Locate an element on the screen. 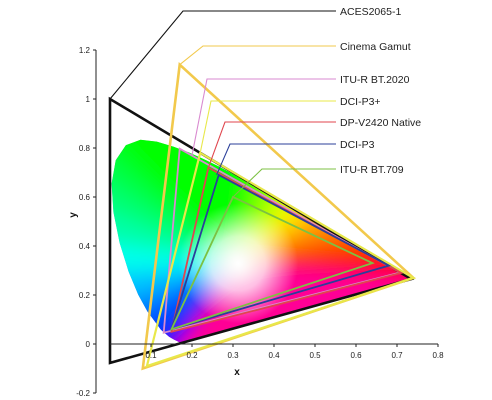 This screenshot has height=400, width=492. x-tick-label: 0.5 is located at coordinates (315, 355).